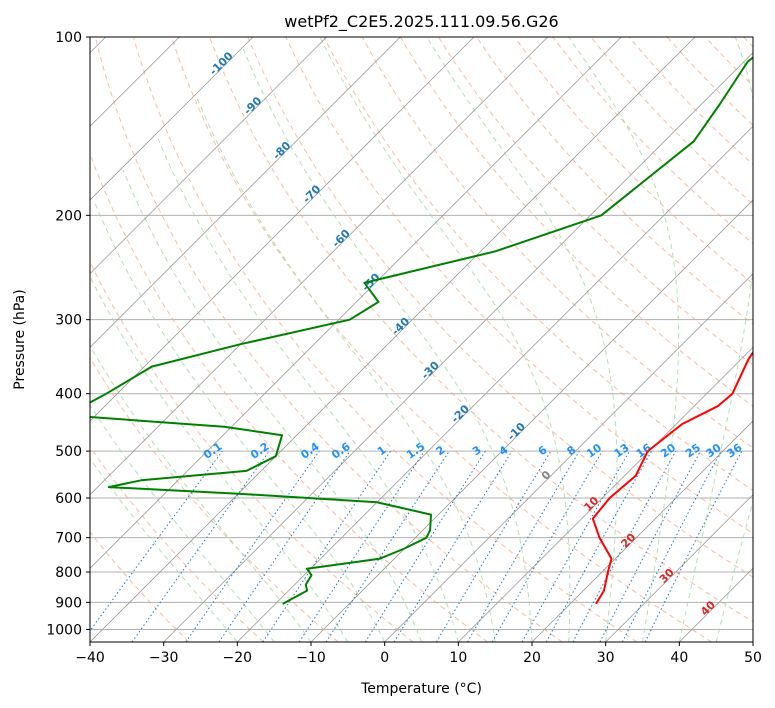  What do you see at coordinates (532, 658) in the screenshot?
I see `x-tick-label: 20` at bounding box center [532, 658].